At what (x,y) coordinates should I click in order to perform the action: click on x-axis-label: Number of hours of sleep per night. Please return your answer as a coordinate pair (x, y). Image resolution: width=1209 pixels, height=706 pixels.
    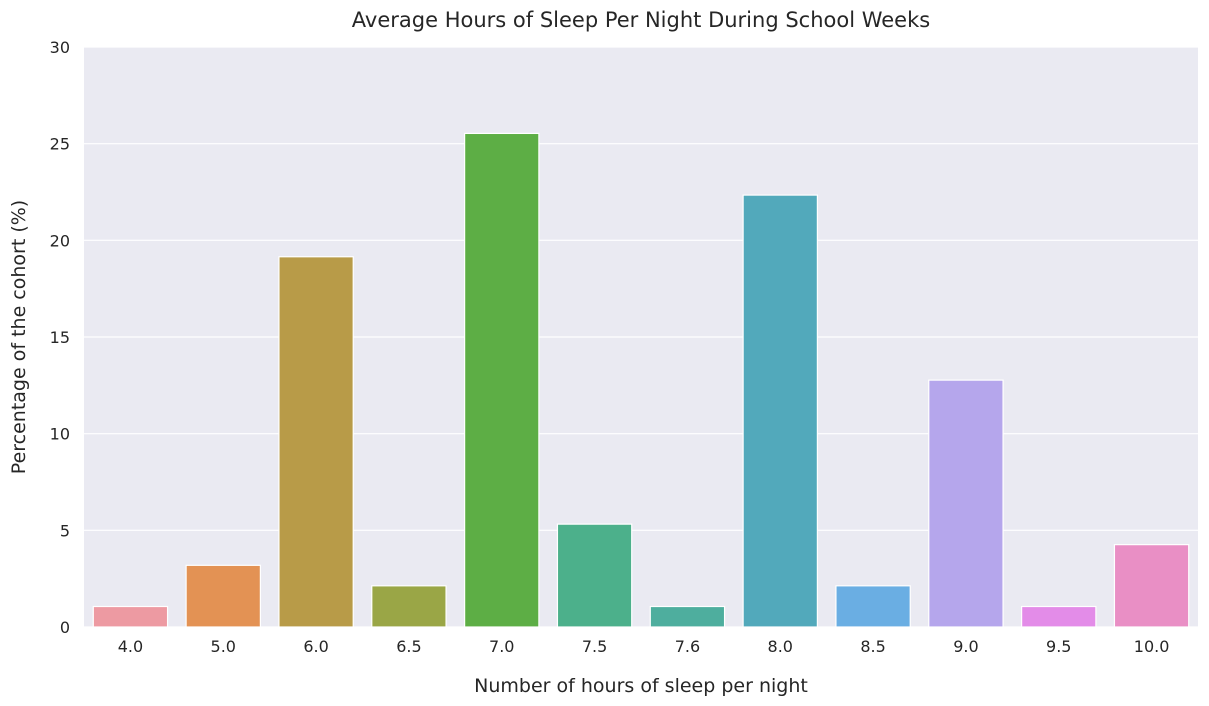
    Looking at the image, I should click on (641, 686).